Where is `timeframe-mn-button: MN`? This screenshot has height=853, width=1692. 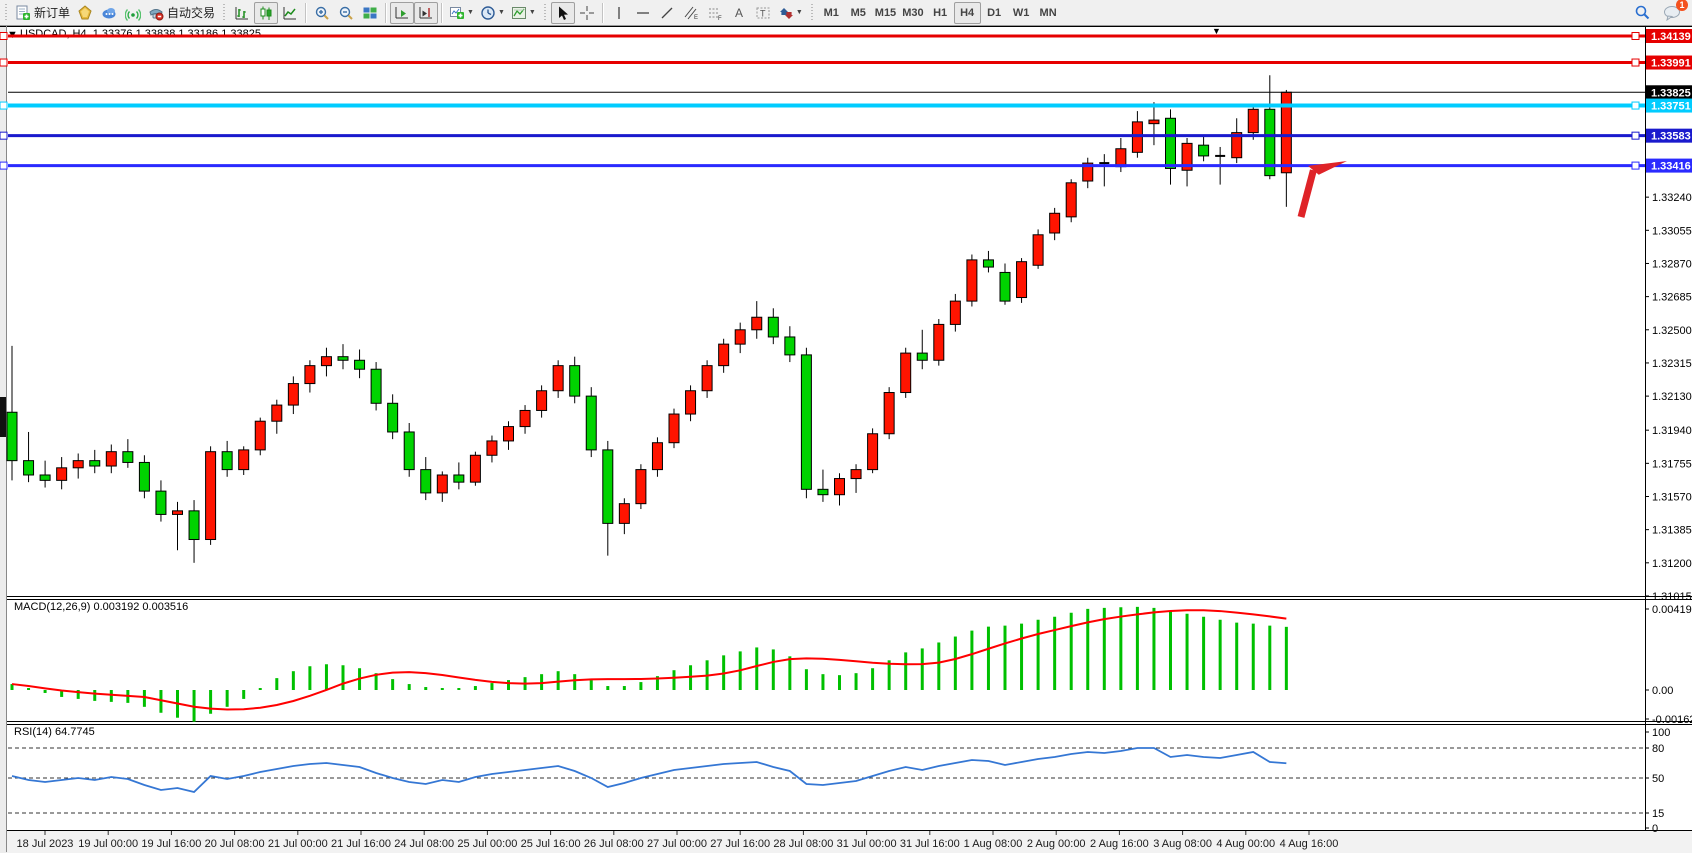 timeframe-mn-button: MN is located at coordinates (1048, 12).